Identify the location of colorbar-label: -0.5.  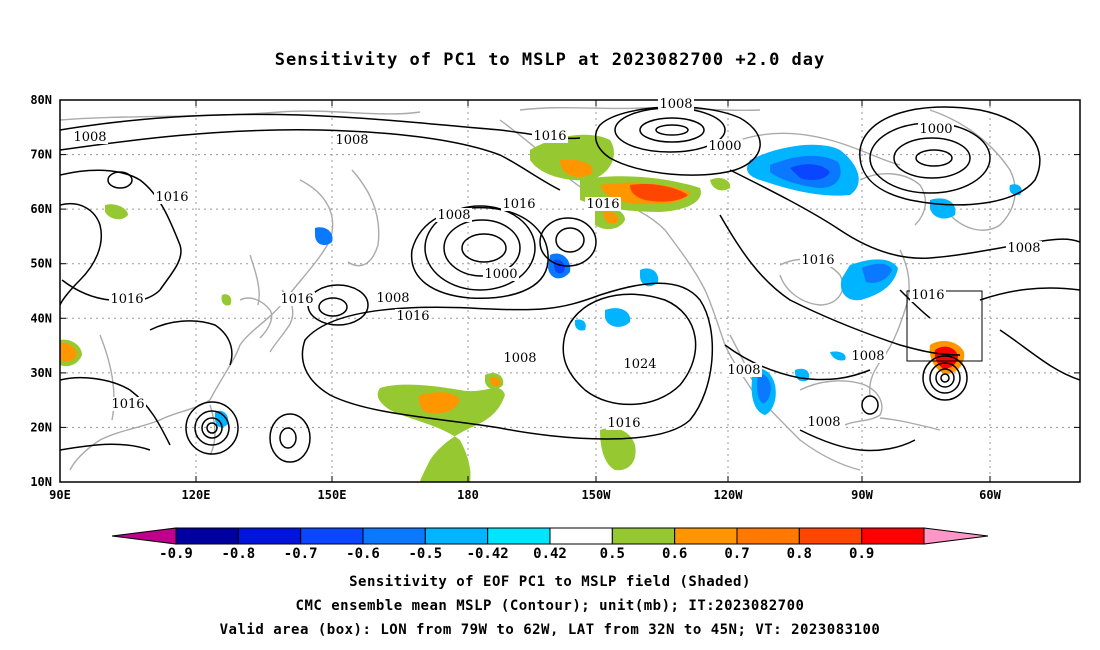
(425, 554).